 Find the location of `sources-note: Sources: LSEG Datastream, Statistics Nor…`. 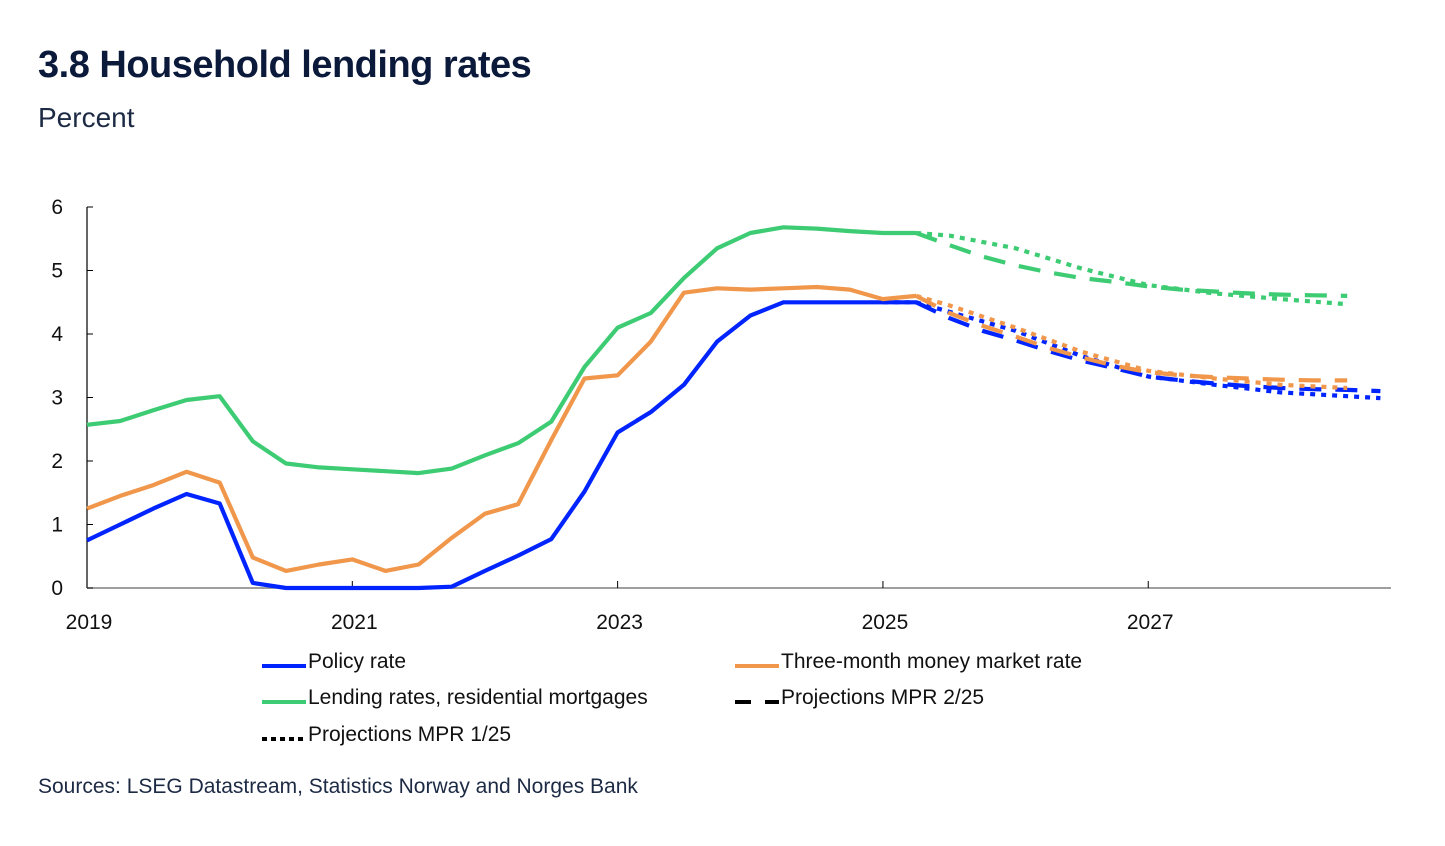

sources-note: Sources: LSEG Datastream, Statistics Nor… is located at coordinates (338, 786).